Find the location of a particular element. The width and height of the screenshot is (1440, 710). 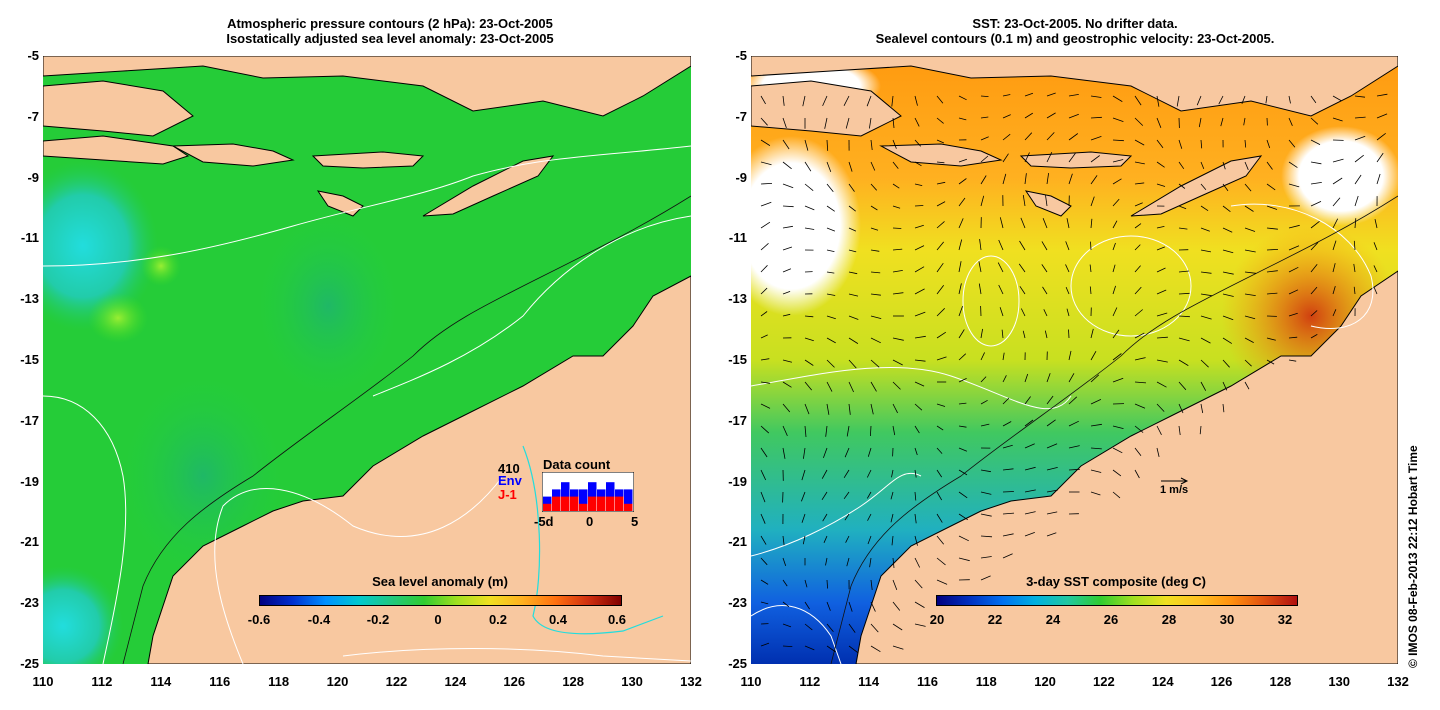

sst-cb-tick: 22 is located at coordinates (995, 619).